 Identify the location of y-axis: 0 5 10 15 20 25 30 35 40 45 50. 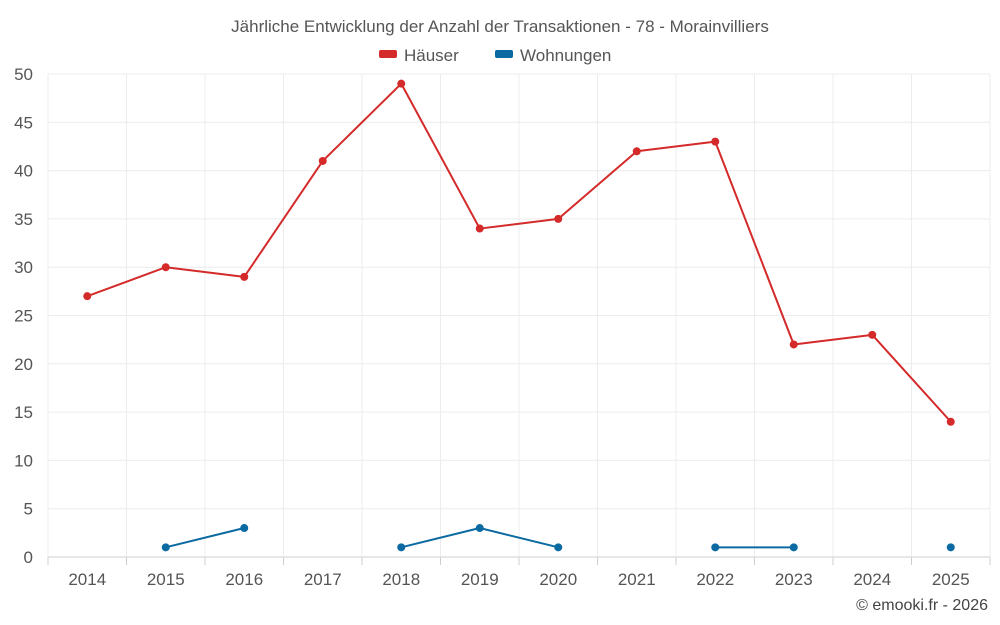
(23, 316).